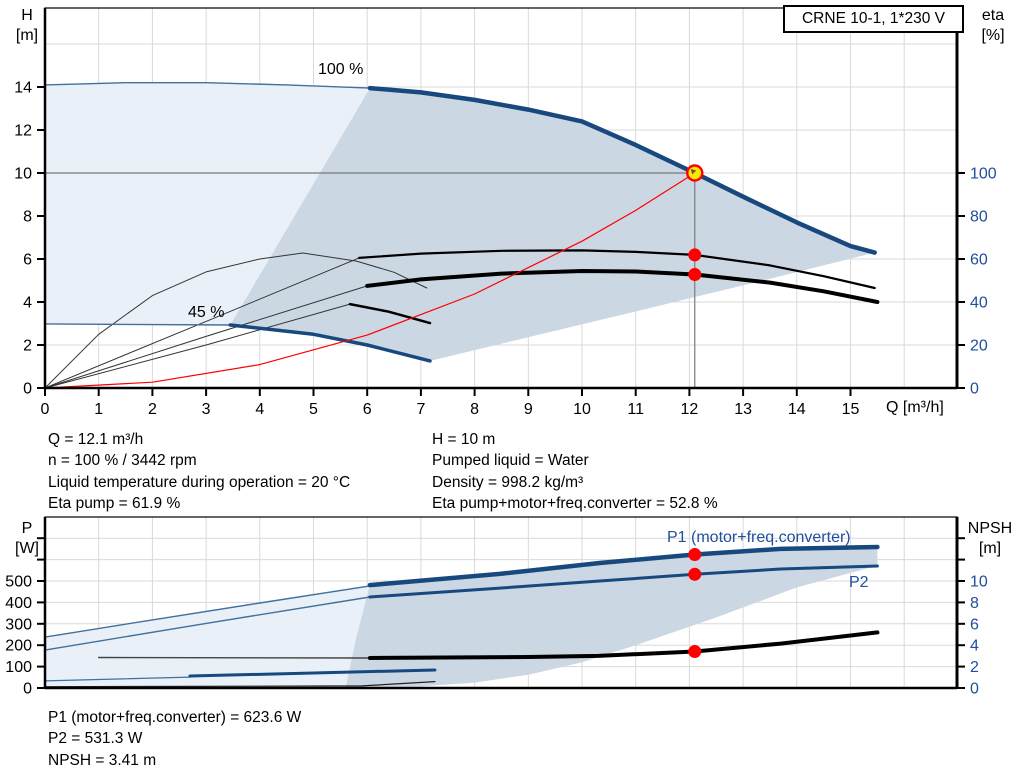 The height and width of the screenshot is (781, 1024). I want to click on npsh-axis-unit: [m], so click(990, 548).